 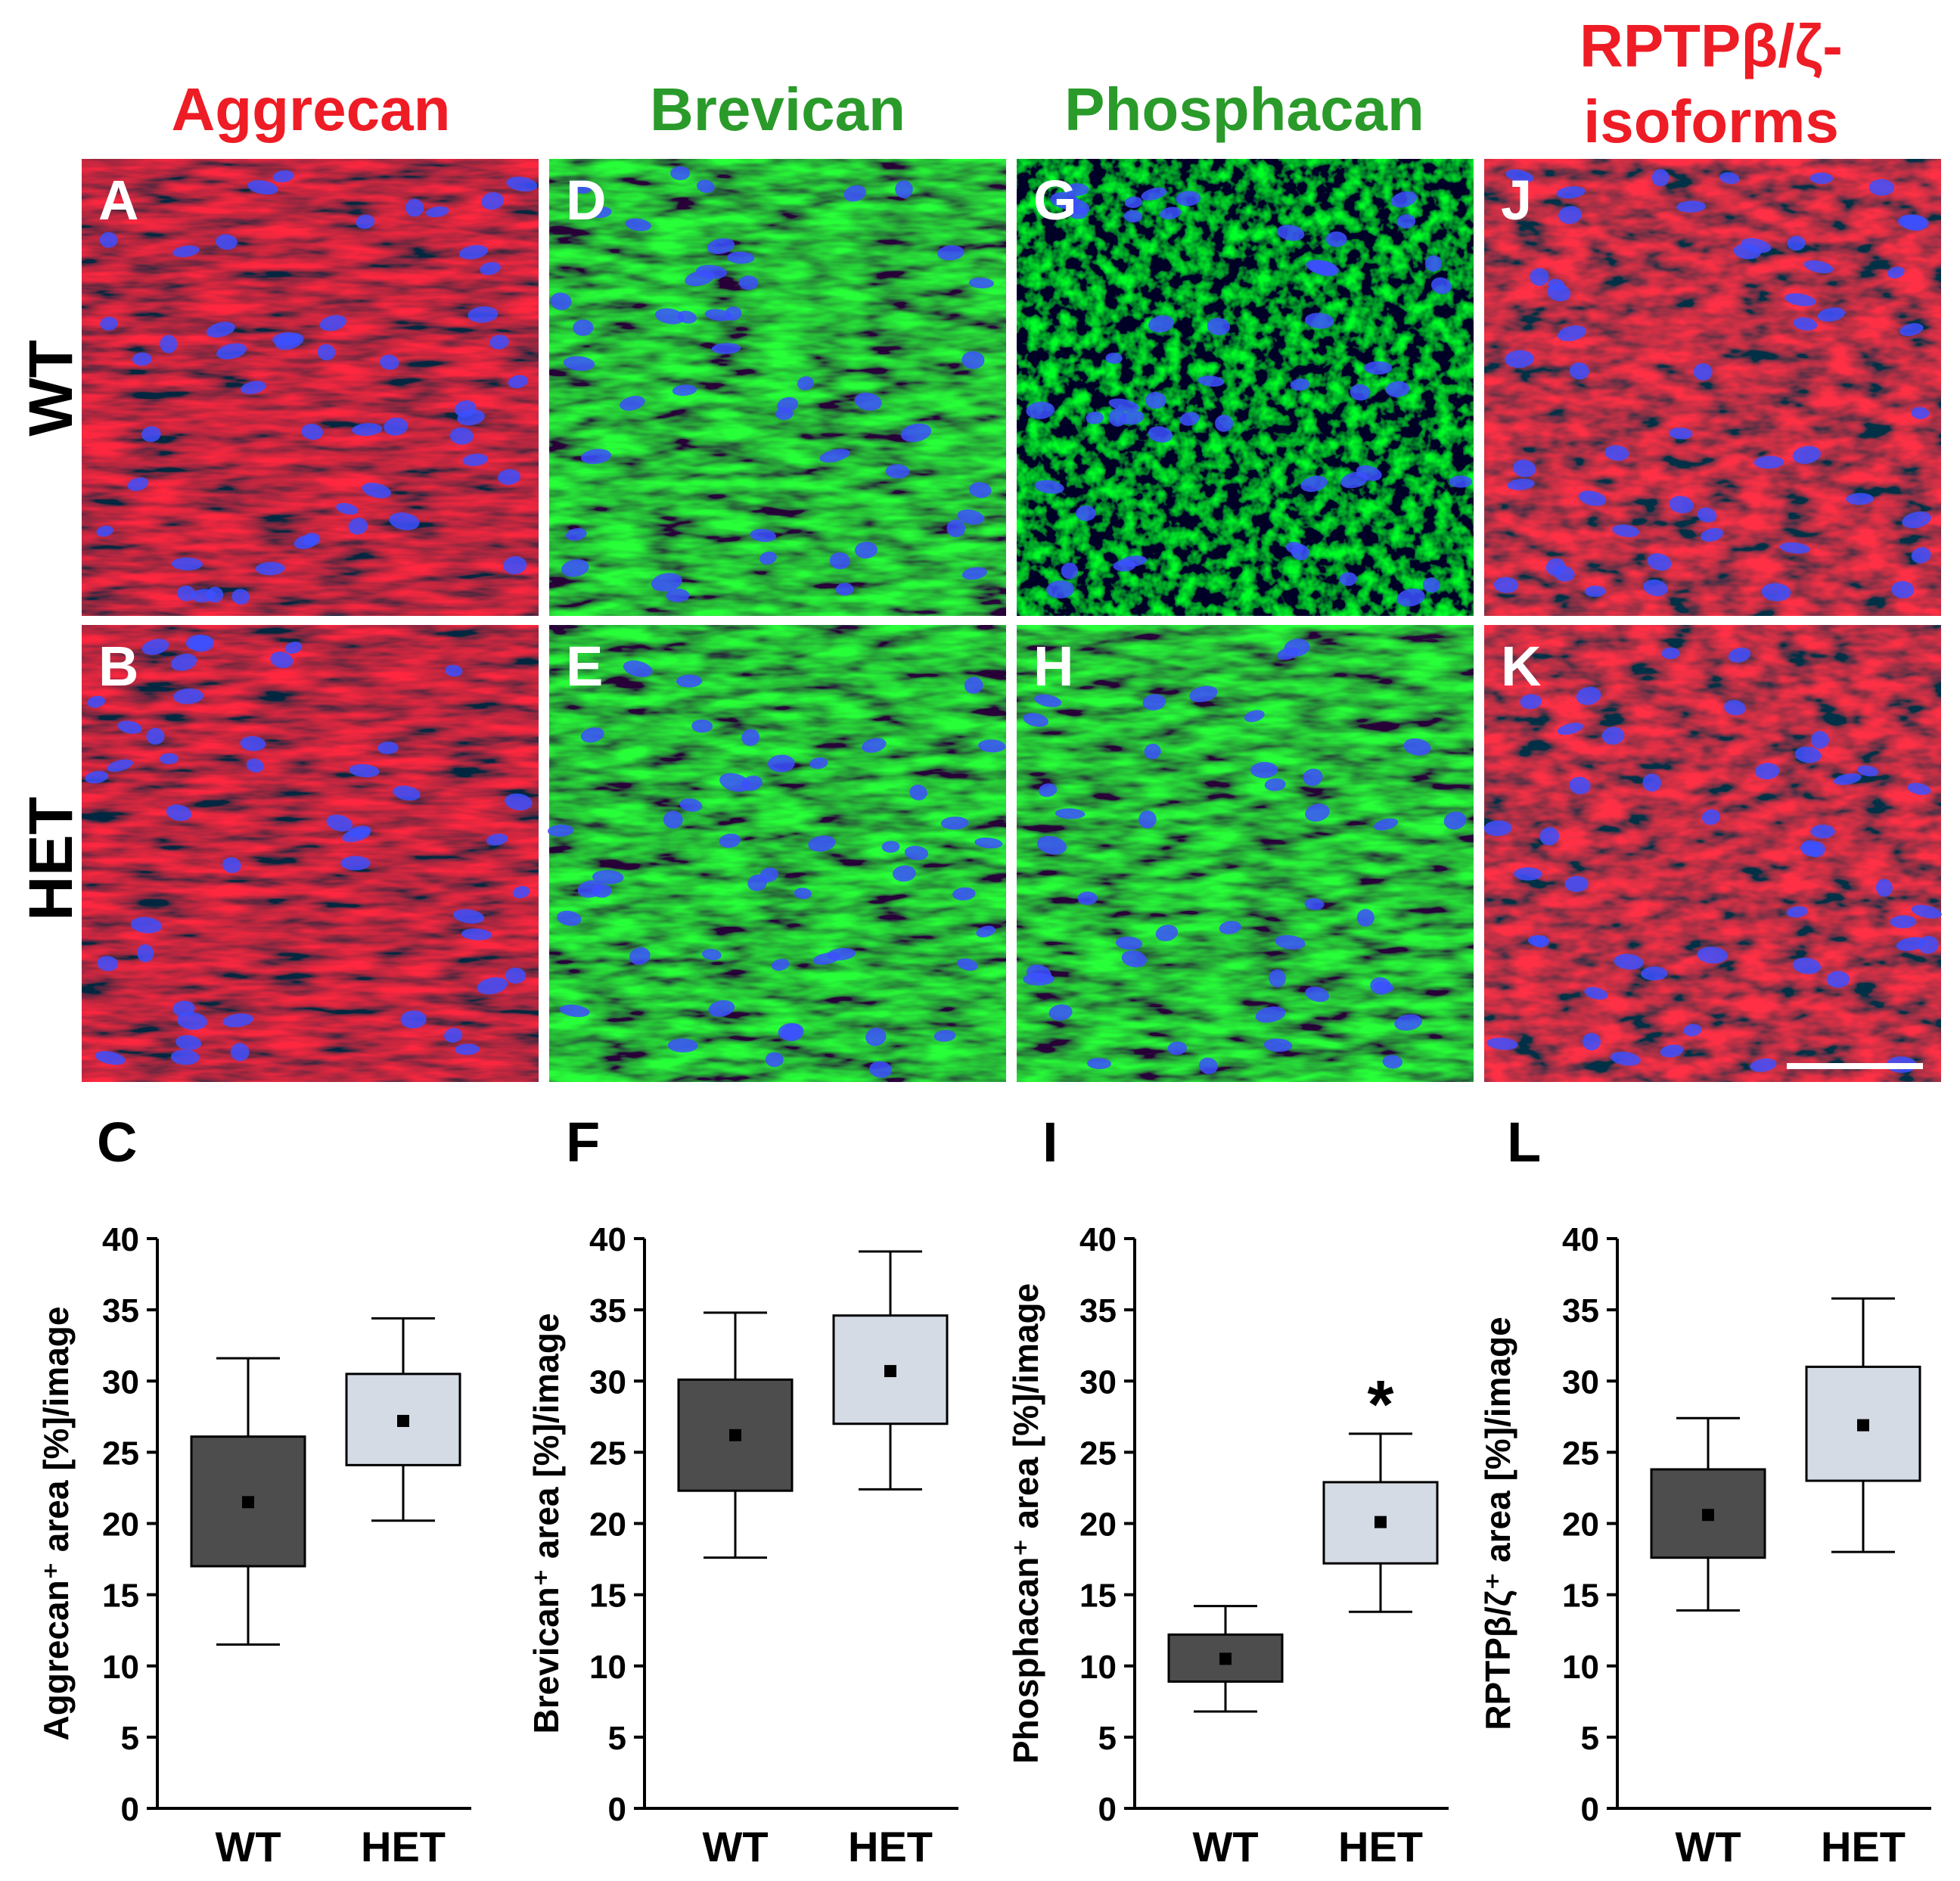 What do you see at coordinates (1521, 666) in the screenshot?
I see `panel-letter-k: K` at bounding box center [1521, 666].